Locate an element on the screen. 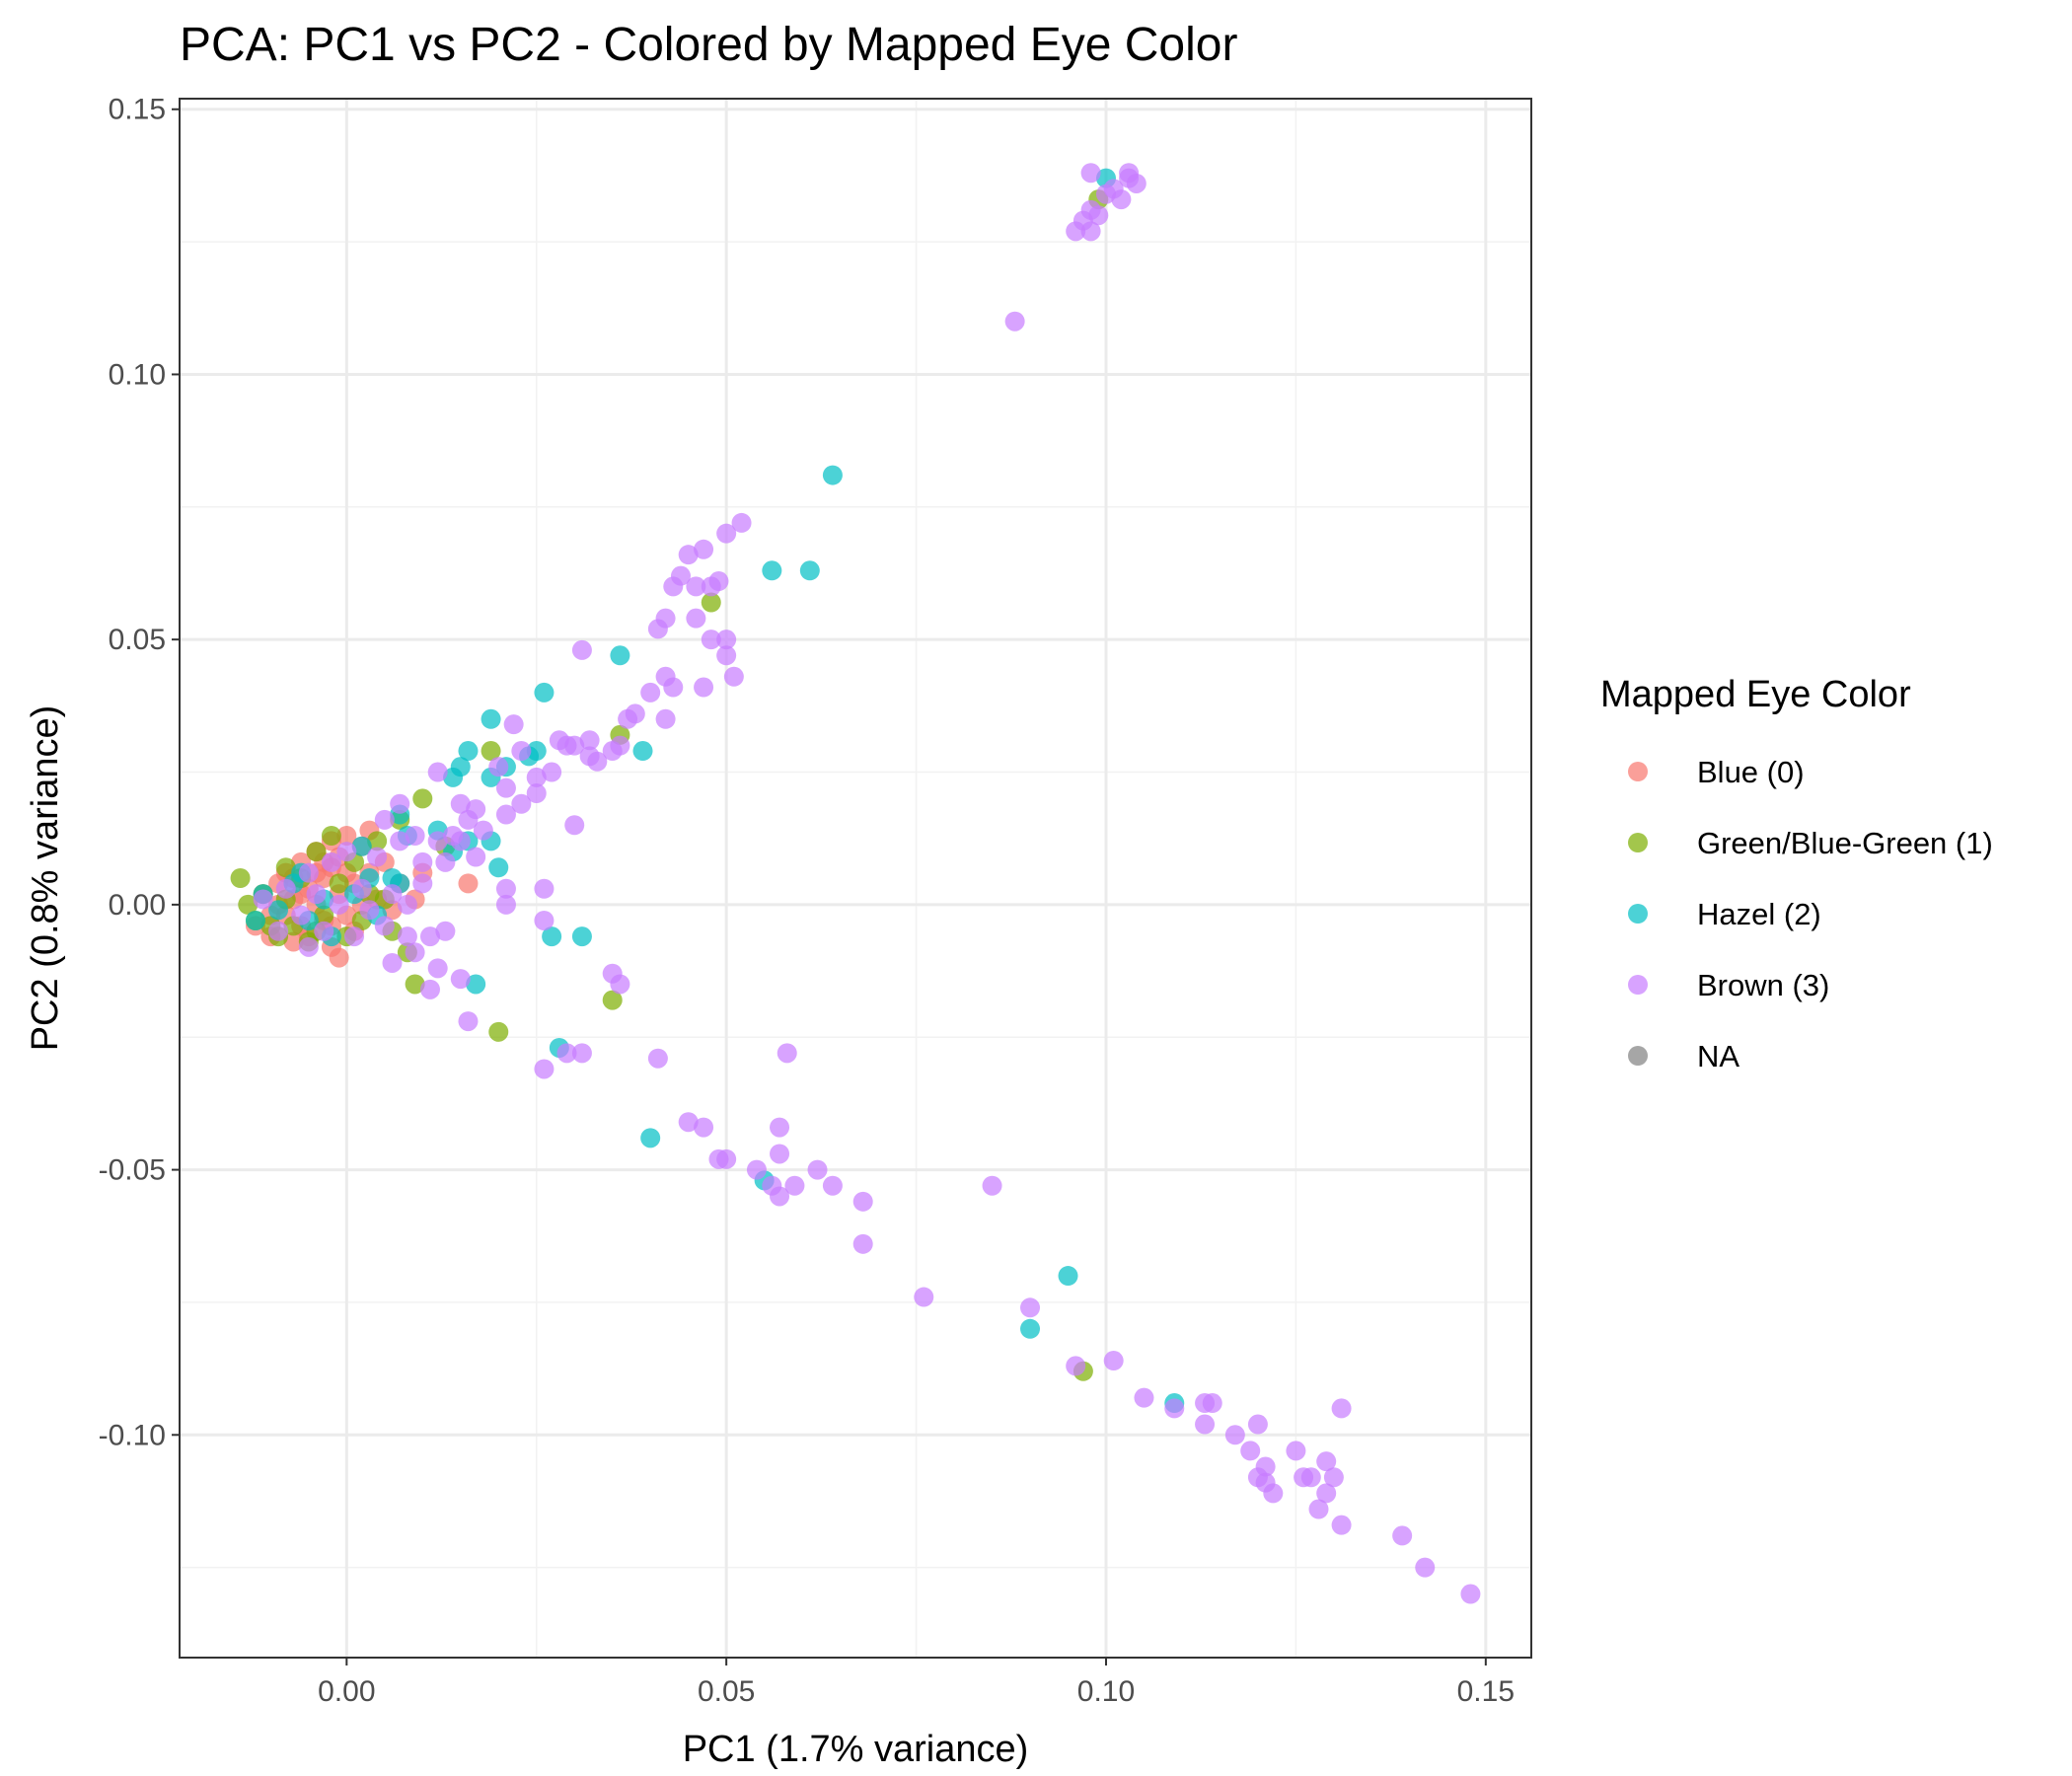  legend-label-brown-3: Brown (3) is located at coordinates (1763, 985).